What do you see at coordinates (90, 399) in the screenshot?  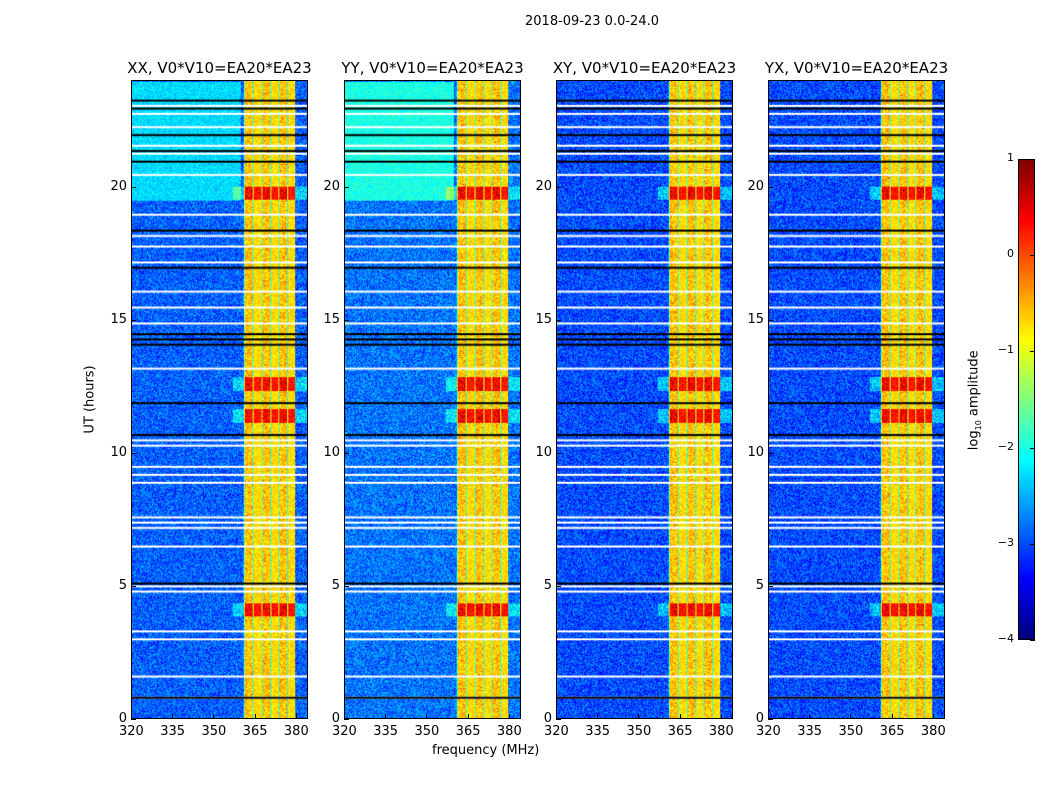 I see `y-axis-label: UT (hours)` at bounding box center [90, 399].